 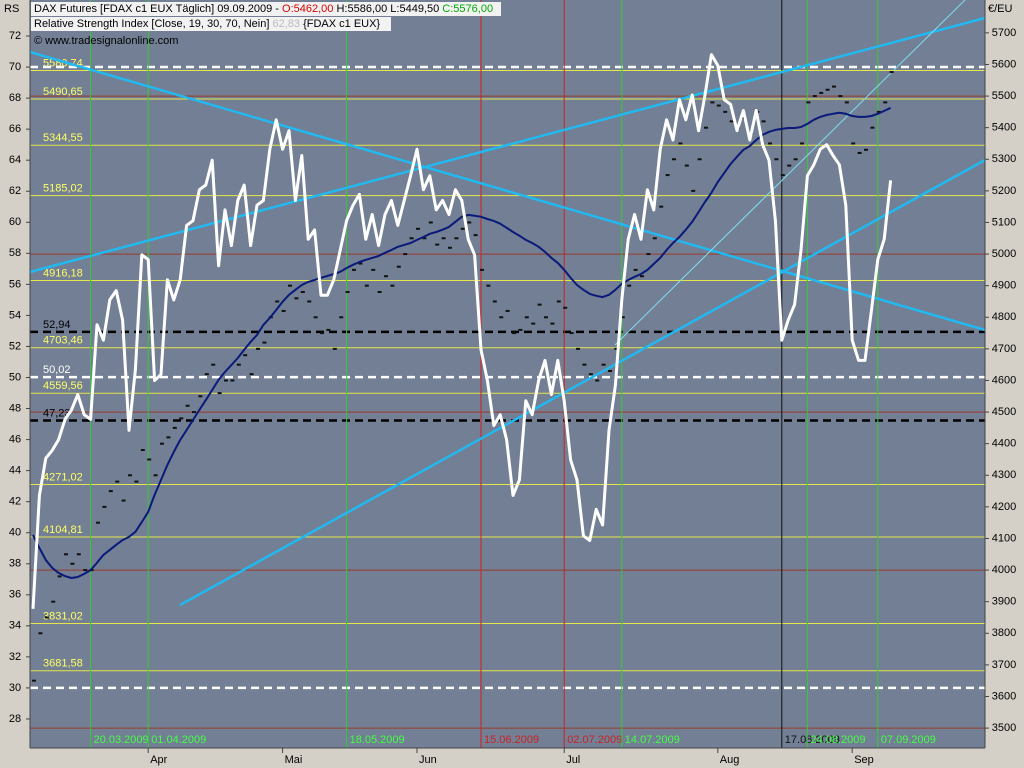 I want to click on y-tick-label: 58, so click(x=15, y=253).